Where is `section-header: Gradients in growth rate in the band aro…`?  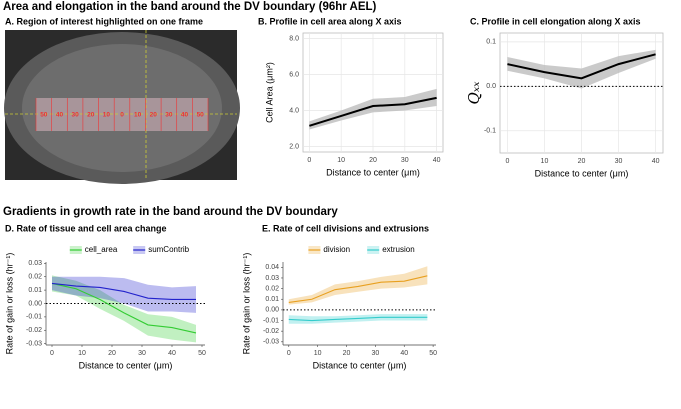
section-header: Gradients in growth rate in the band aro… is located at coordinates (170, 212).